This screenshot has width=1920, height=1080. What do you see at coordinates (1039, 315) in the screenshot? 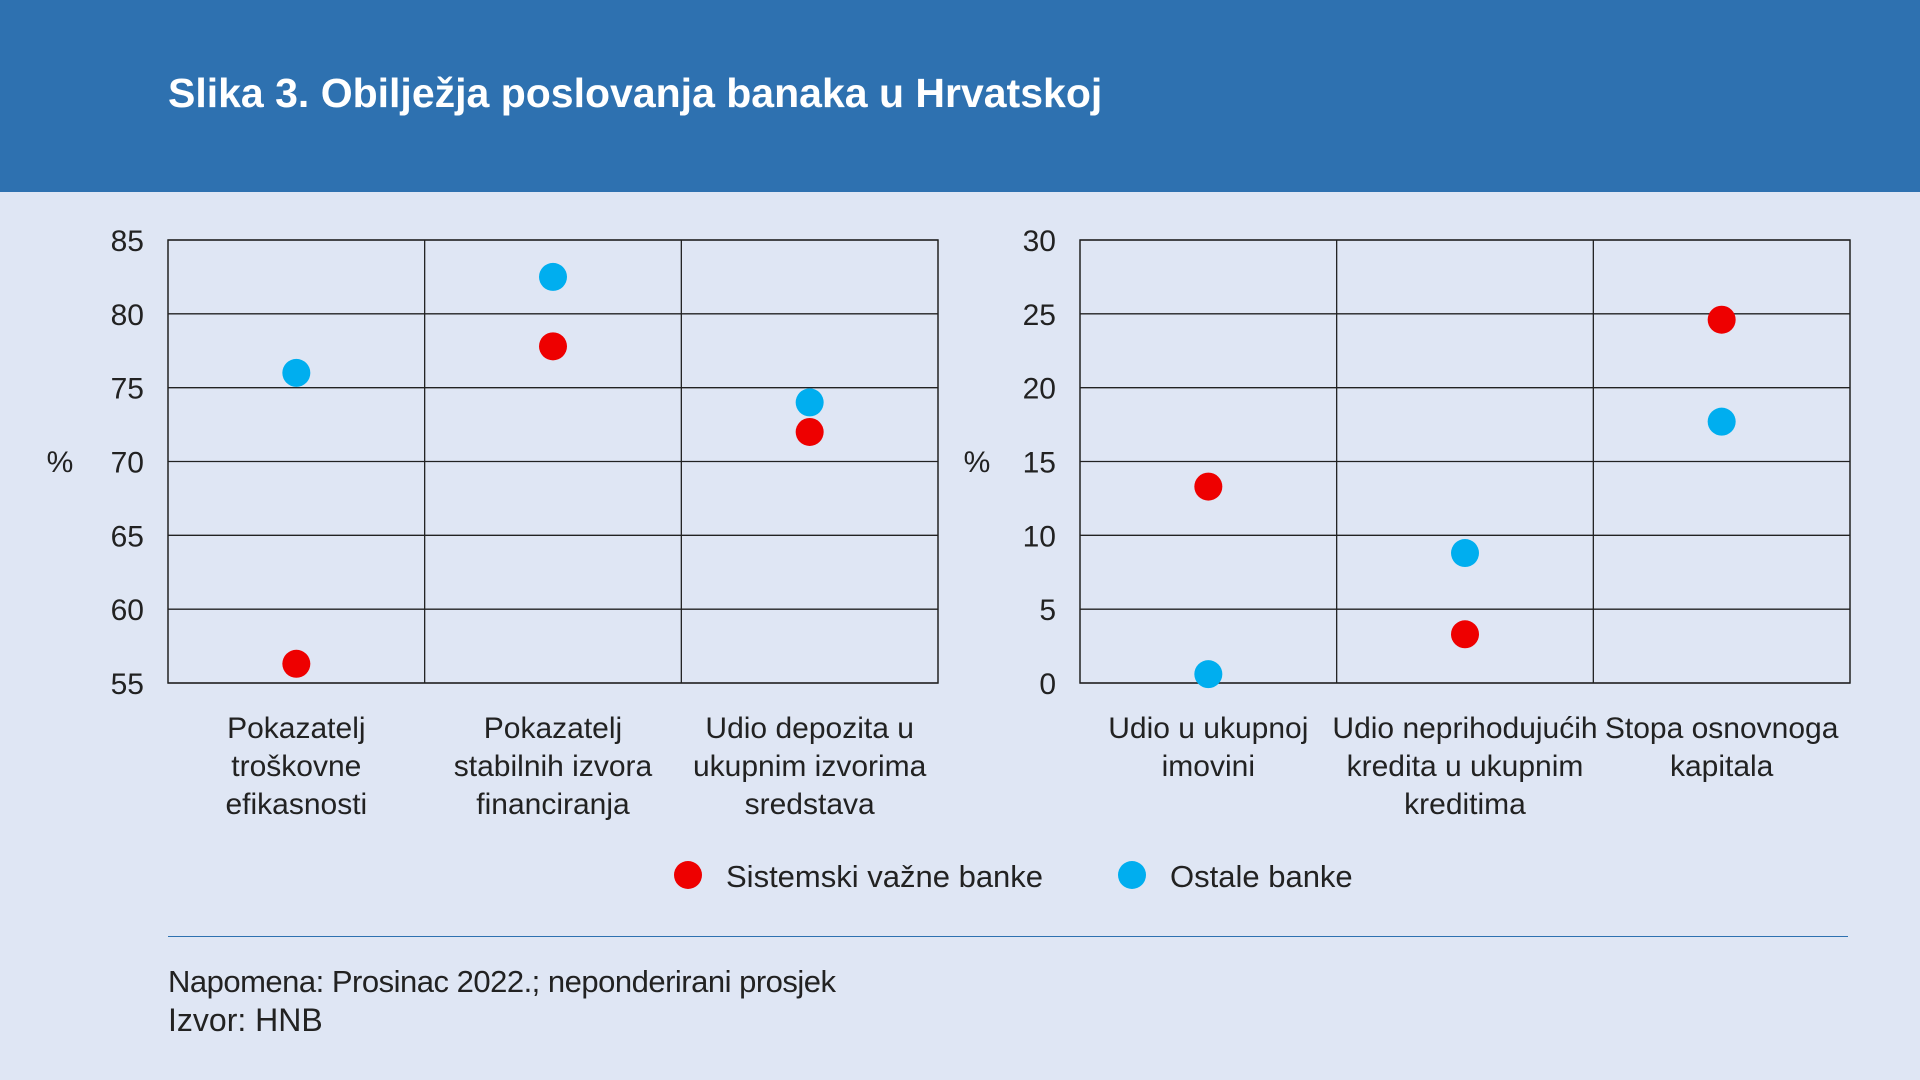
I see `y-tick-label-1-5: 25` at bounding box center [1039, 315].